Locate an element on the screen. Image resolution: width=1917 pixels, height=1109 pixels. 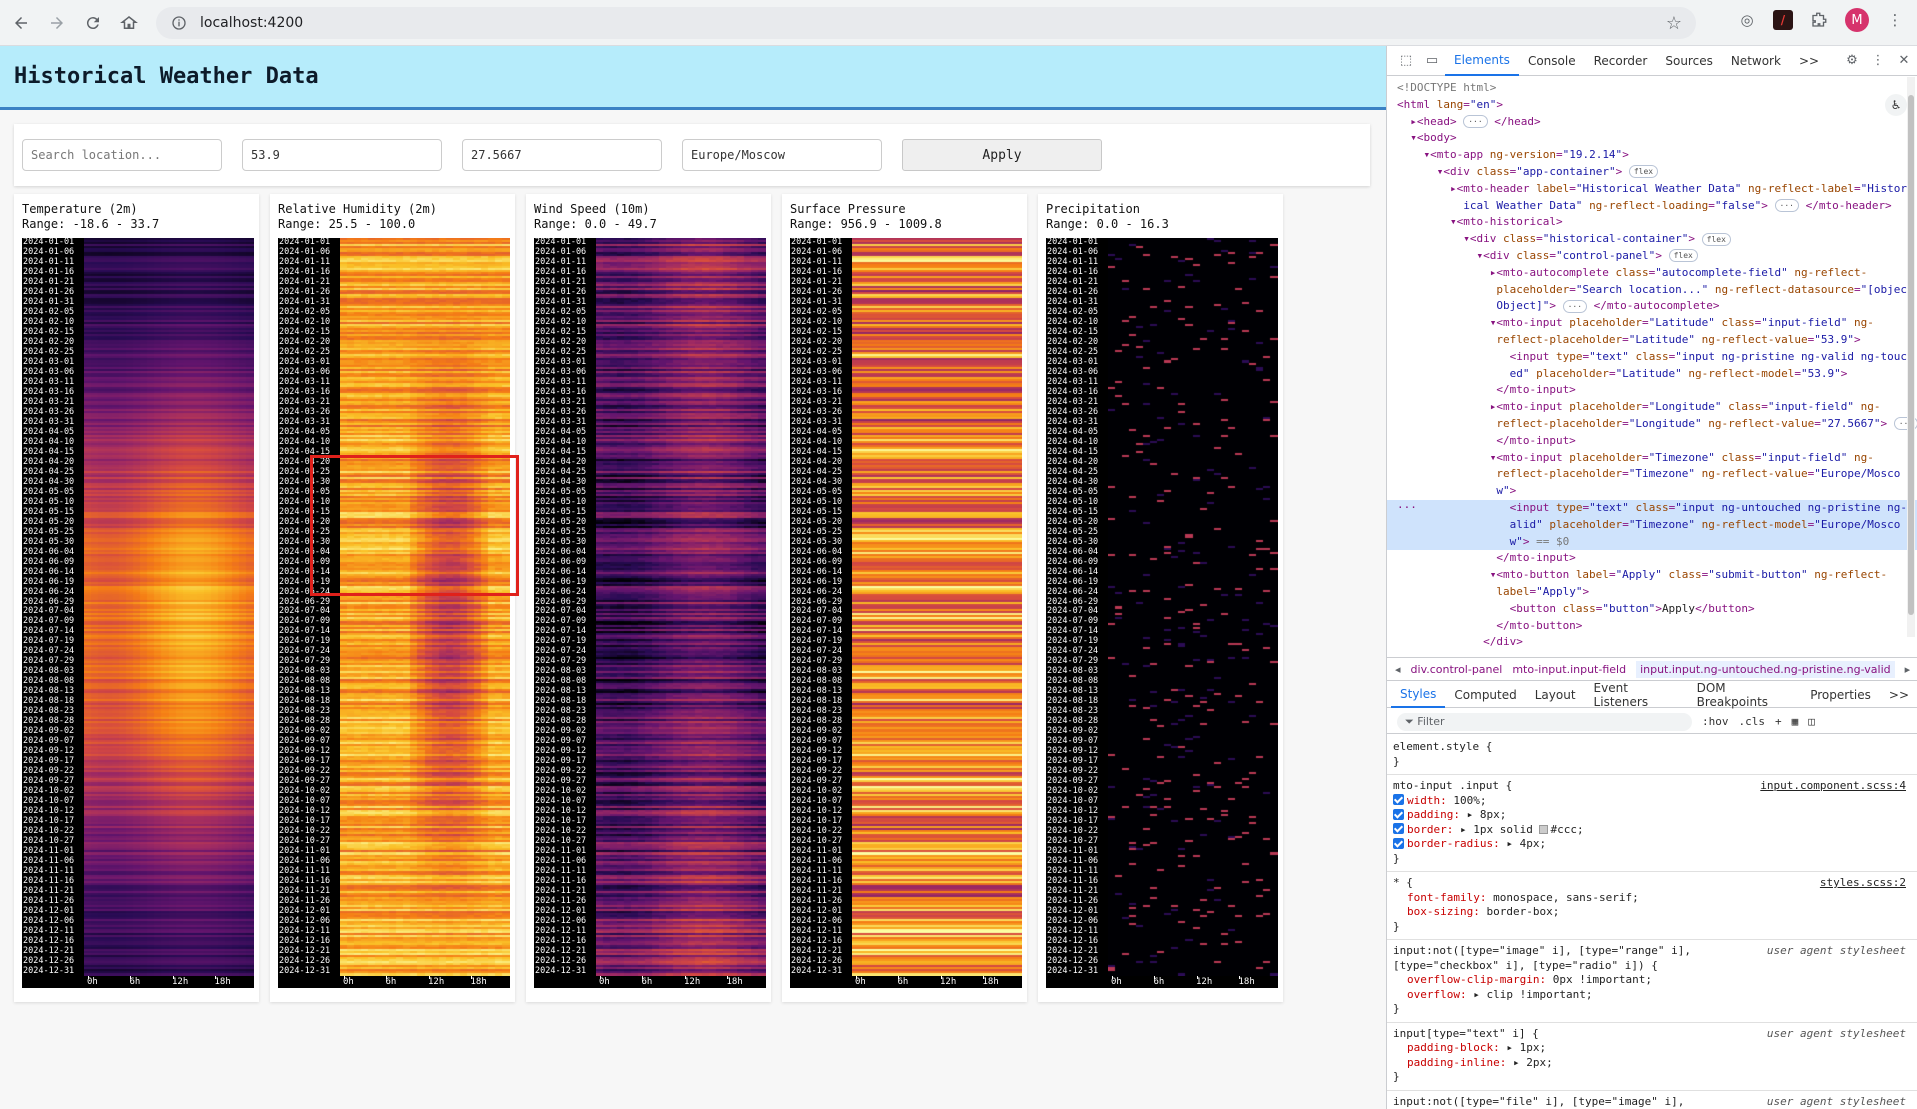
date-tick-label: 2024-08-08 is located at coordinates (561, 681).